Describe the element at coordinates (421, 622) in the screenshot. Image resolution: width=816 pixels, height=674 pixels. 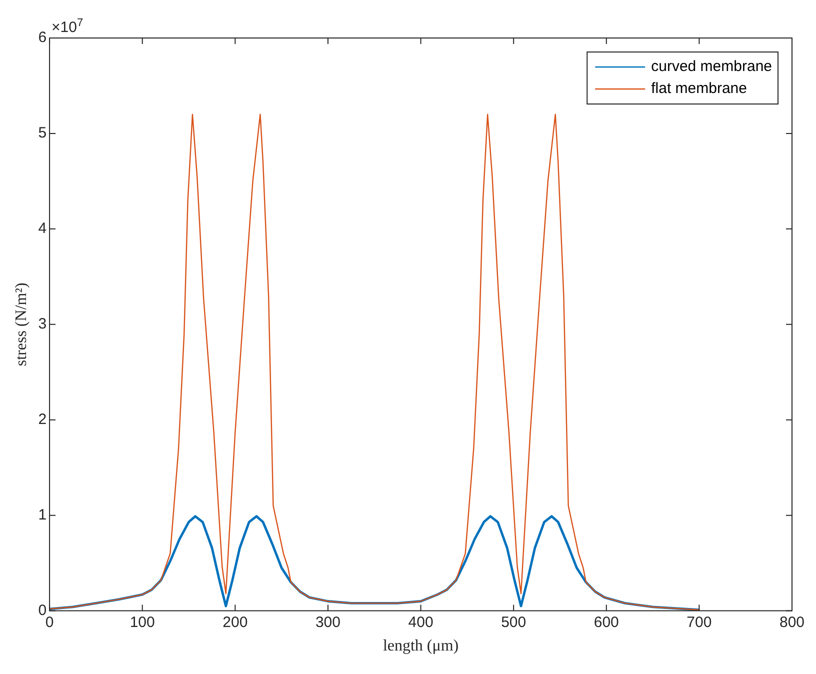
I see `x-tick-label: 400` at that location.